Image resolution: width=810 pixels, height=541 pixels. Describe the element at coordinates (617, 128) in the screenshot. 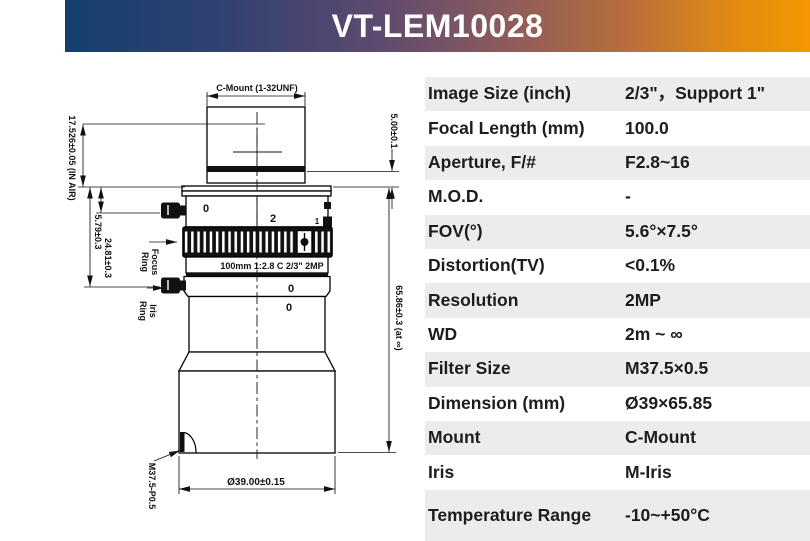

I see `table-row: Focal Length (mm) 100.0` at that location.